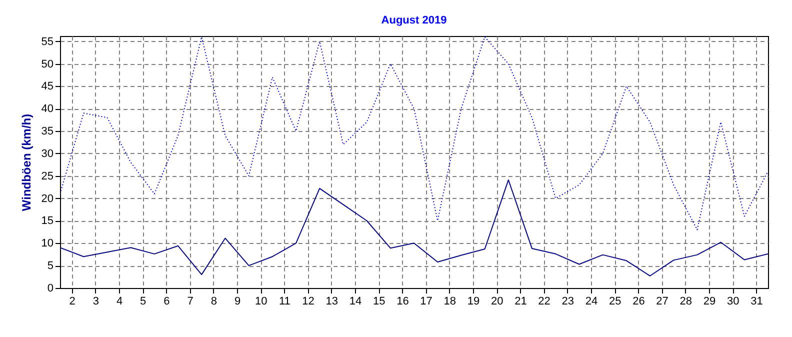  What do you see at coordinates (47, 109) in the screenshot?
I see `y-tick-label: 40` at bounding box center [47, 109].